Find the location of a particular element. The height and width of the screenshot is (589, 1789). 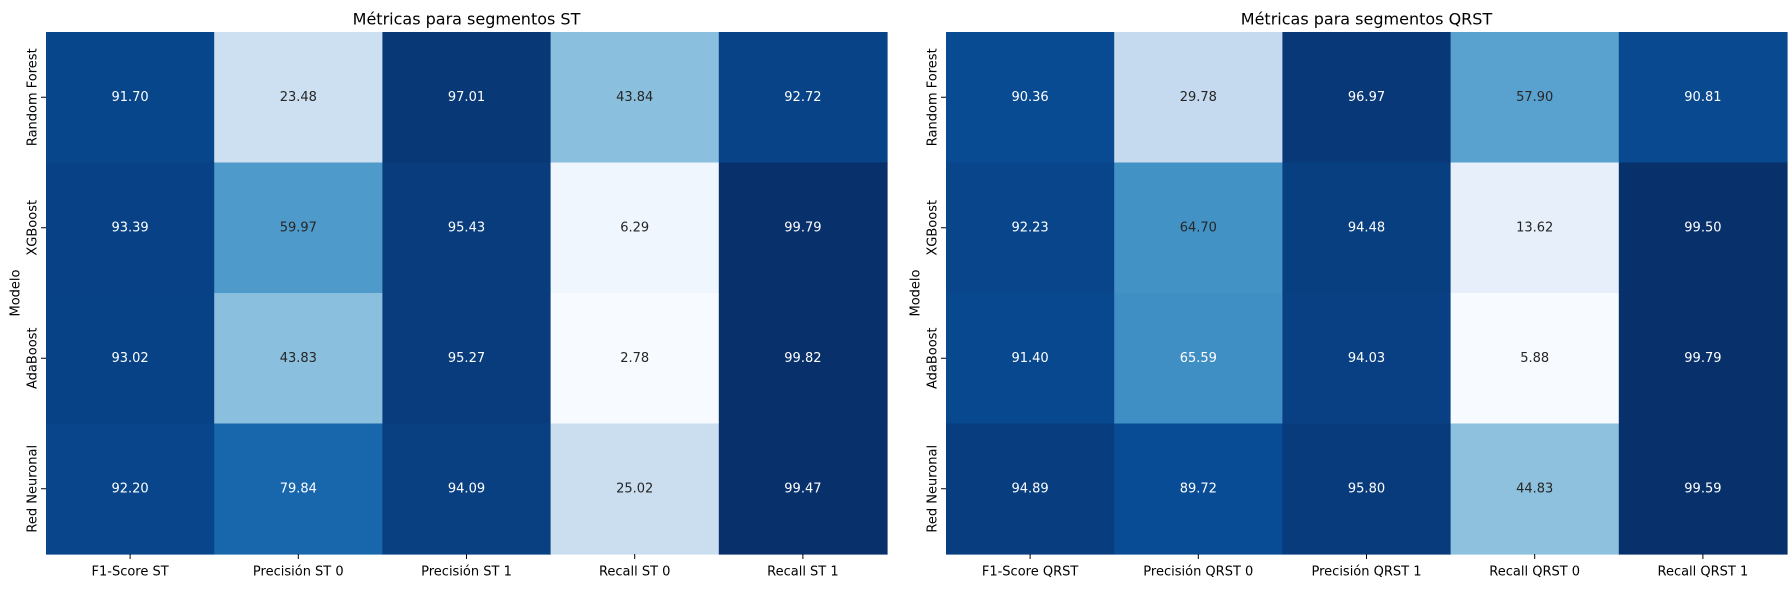

cell-value-label: 92.23 is located at coordinates (1029, 227).